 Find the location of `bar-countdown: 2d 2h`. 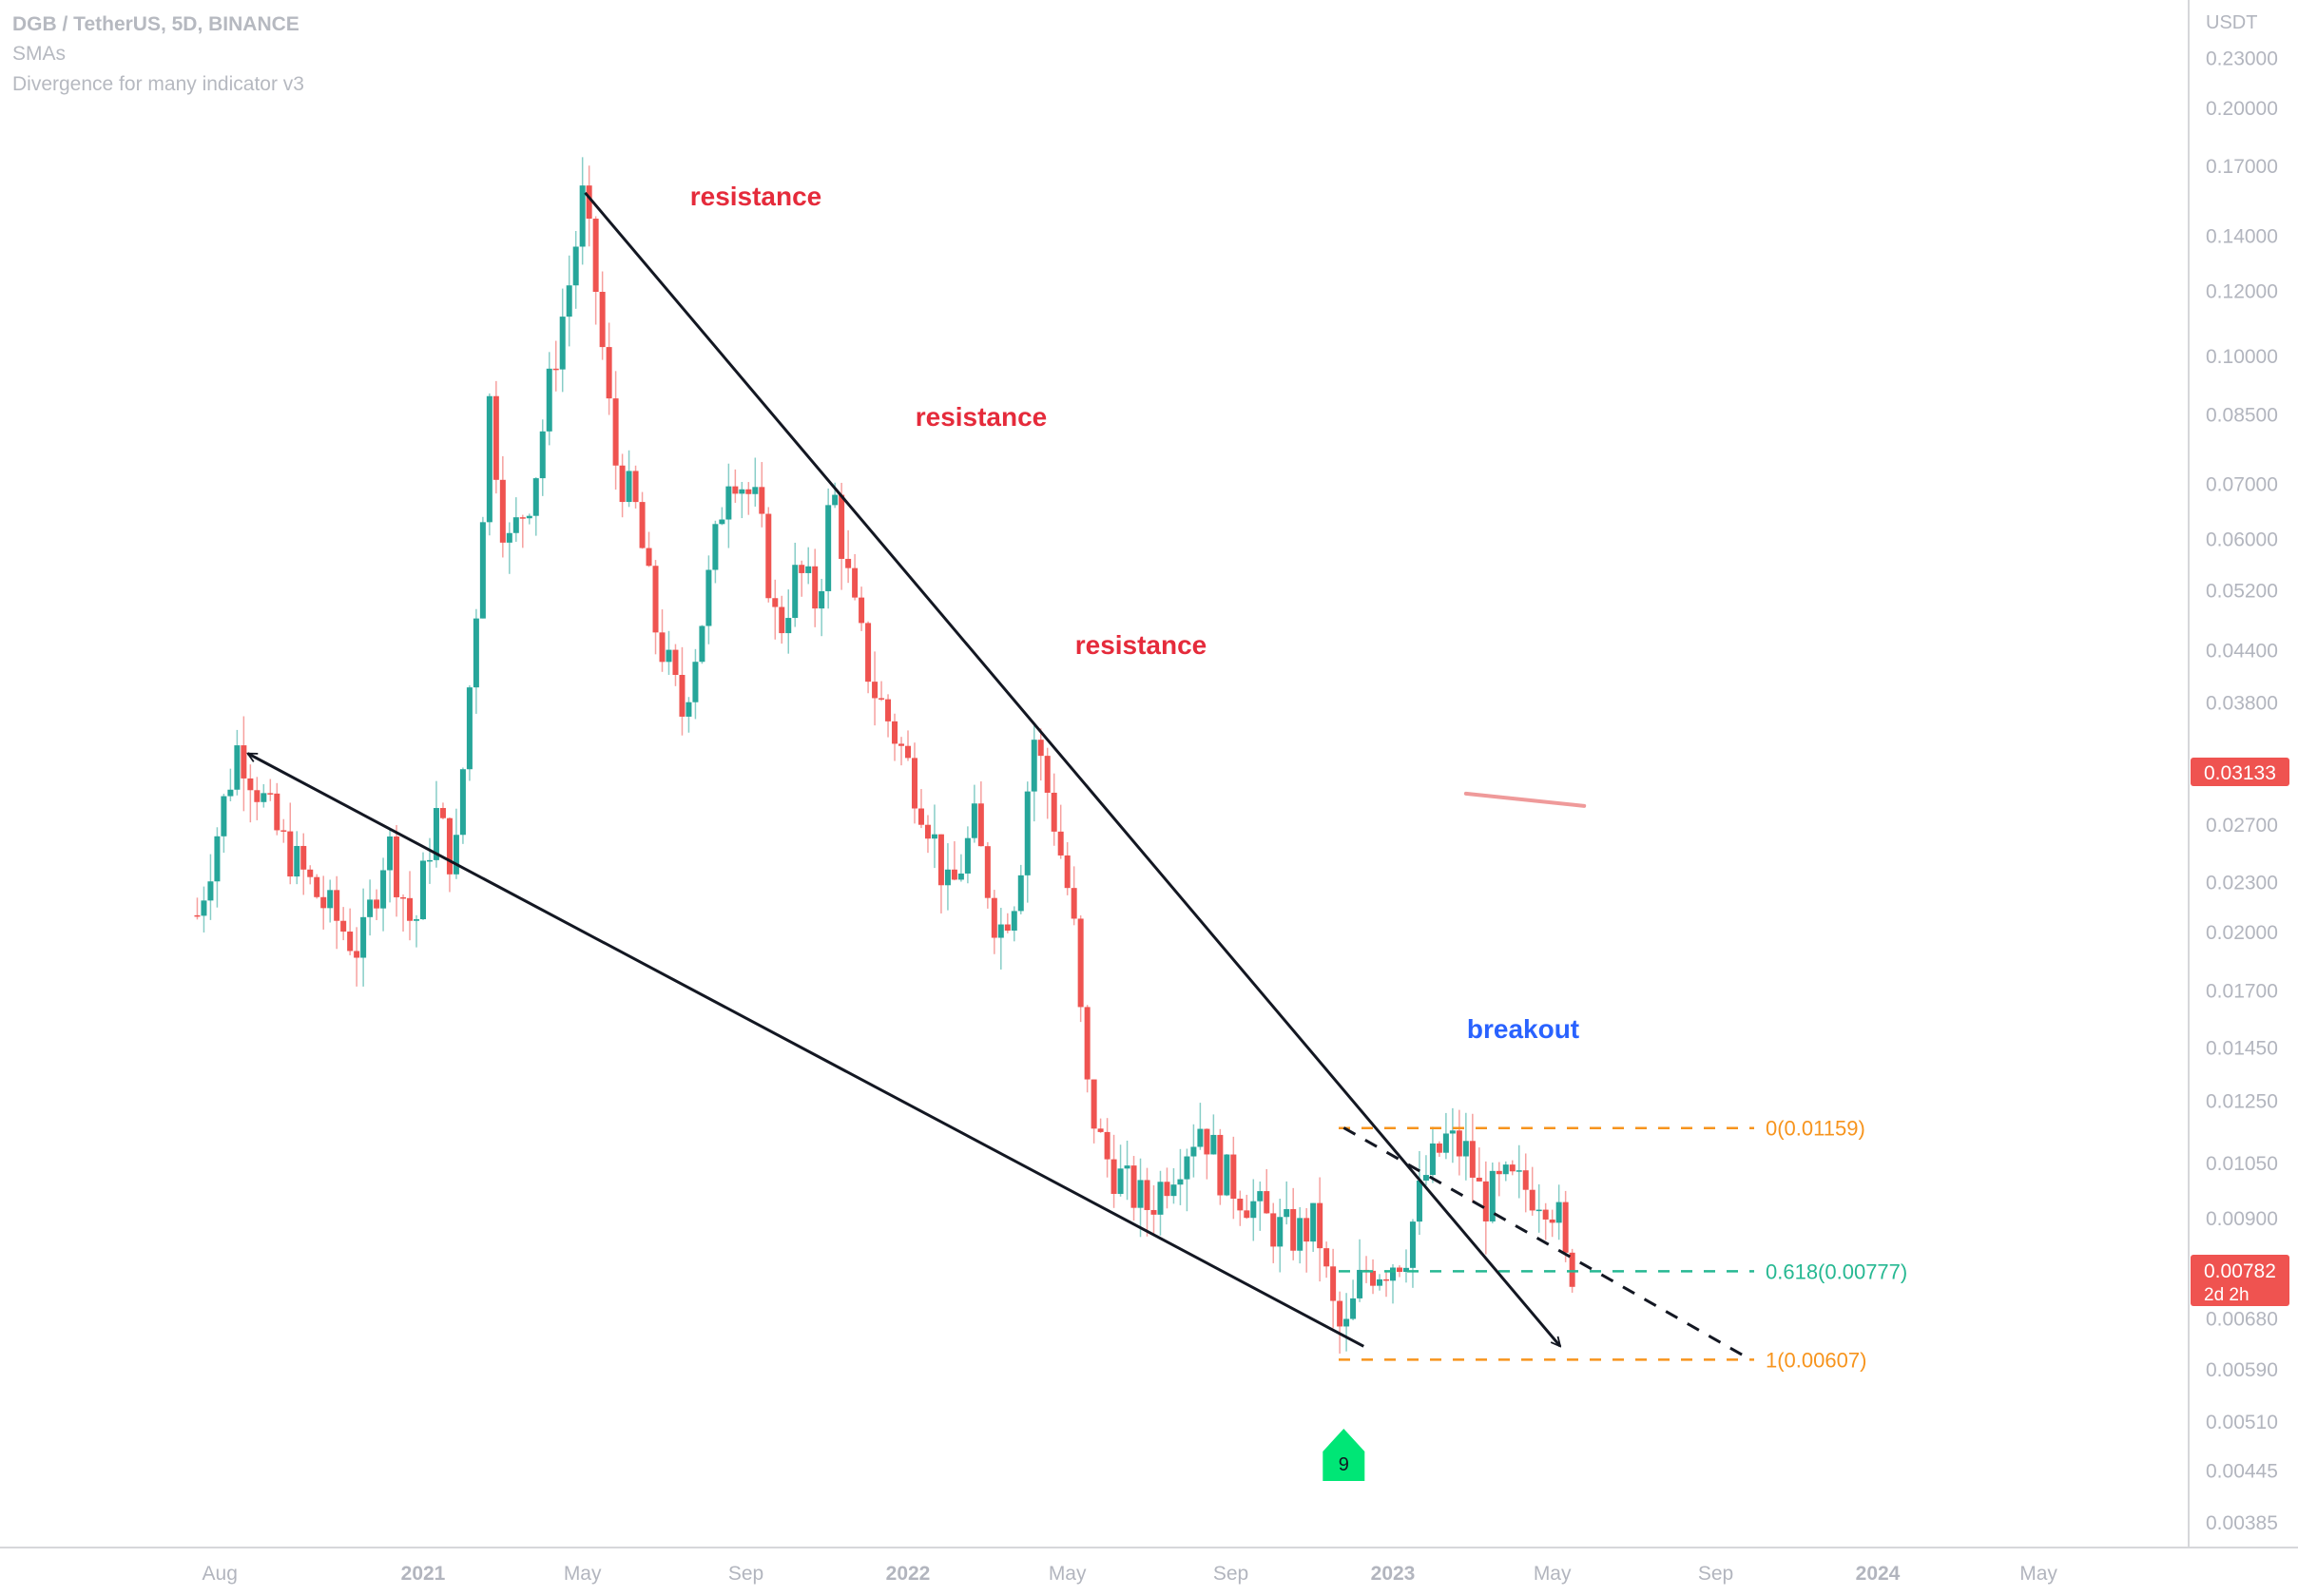

bar-countdown: 2d 2h is located at coordinates (2227, 1295).